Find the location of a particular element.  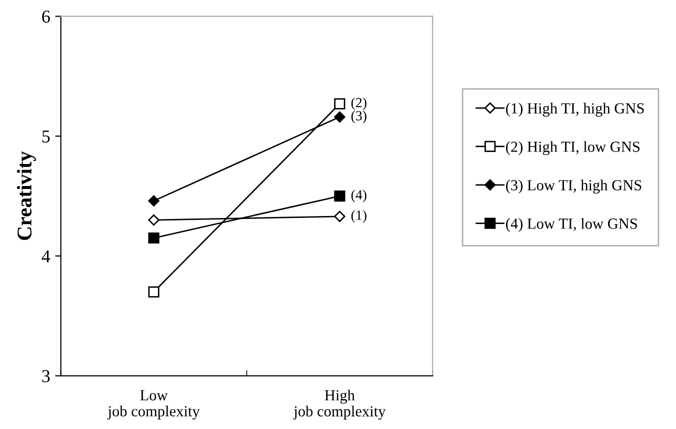

y-tick-label: 3 is located at coordinates (46, 376).